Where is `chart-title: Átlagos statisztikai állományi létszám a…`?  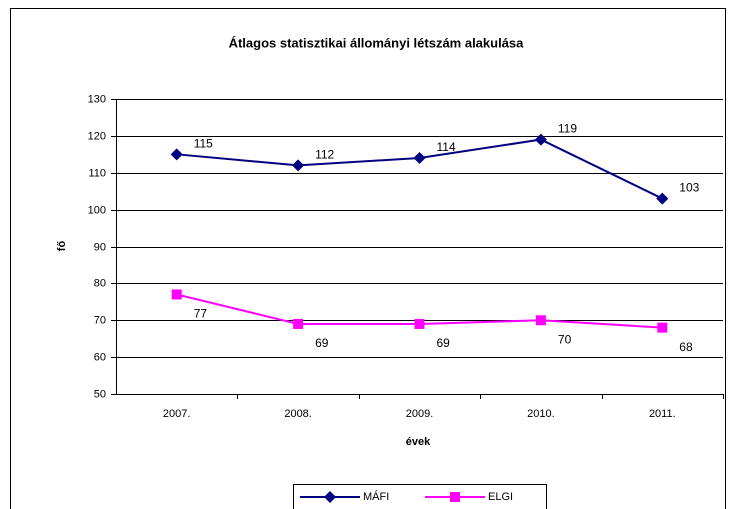
chart-title: Átlagos statisztikai állományi létszám a… is located at coordinates (377, 42).